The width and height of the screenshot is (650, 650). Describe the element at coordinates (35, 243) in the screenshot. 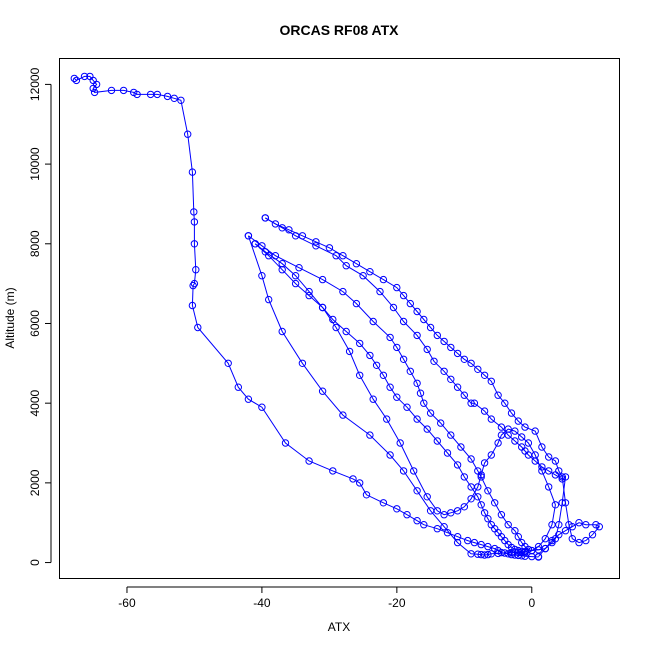

I see `y-tick-label: 8000` at that location.